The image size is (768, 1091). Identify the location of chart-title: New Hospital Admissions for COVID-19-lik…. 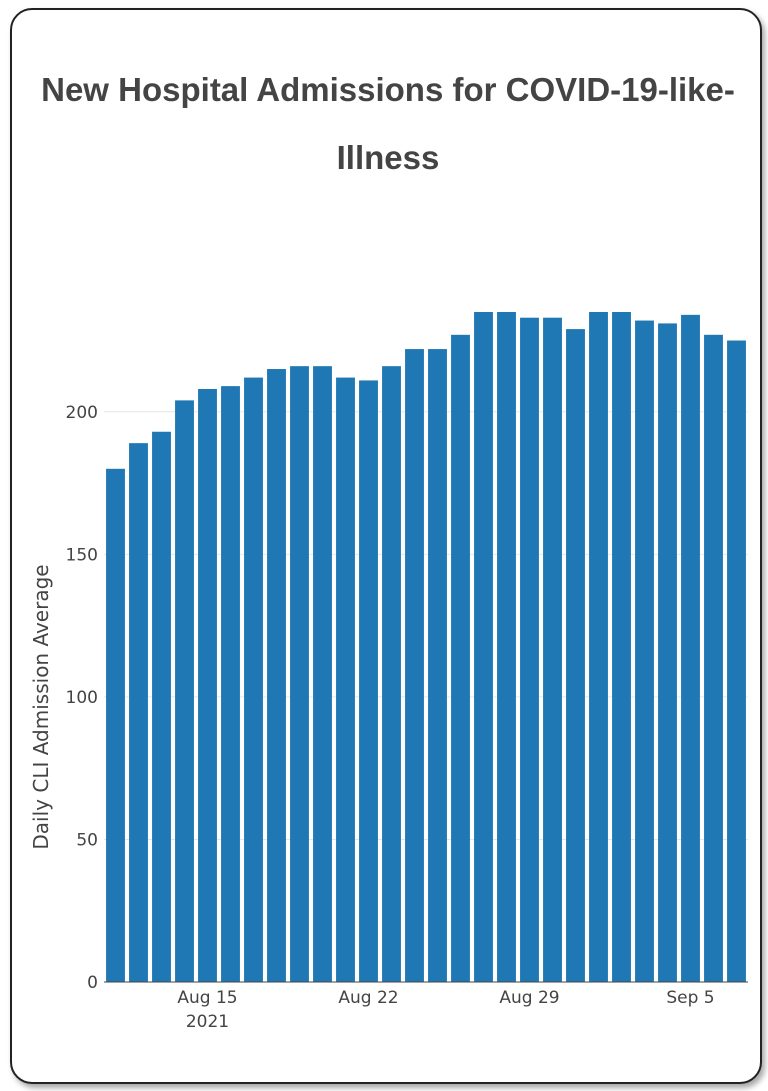
(388, 123).